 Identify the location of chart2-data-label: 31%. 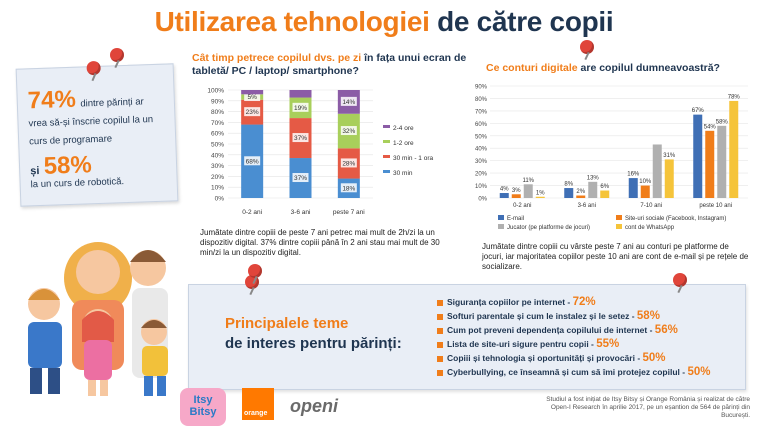
(669, 156).